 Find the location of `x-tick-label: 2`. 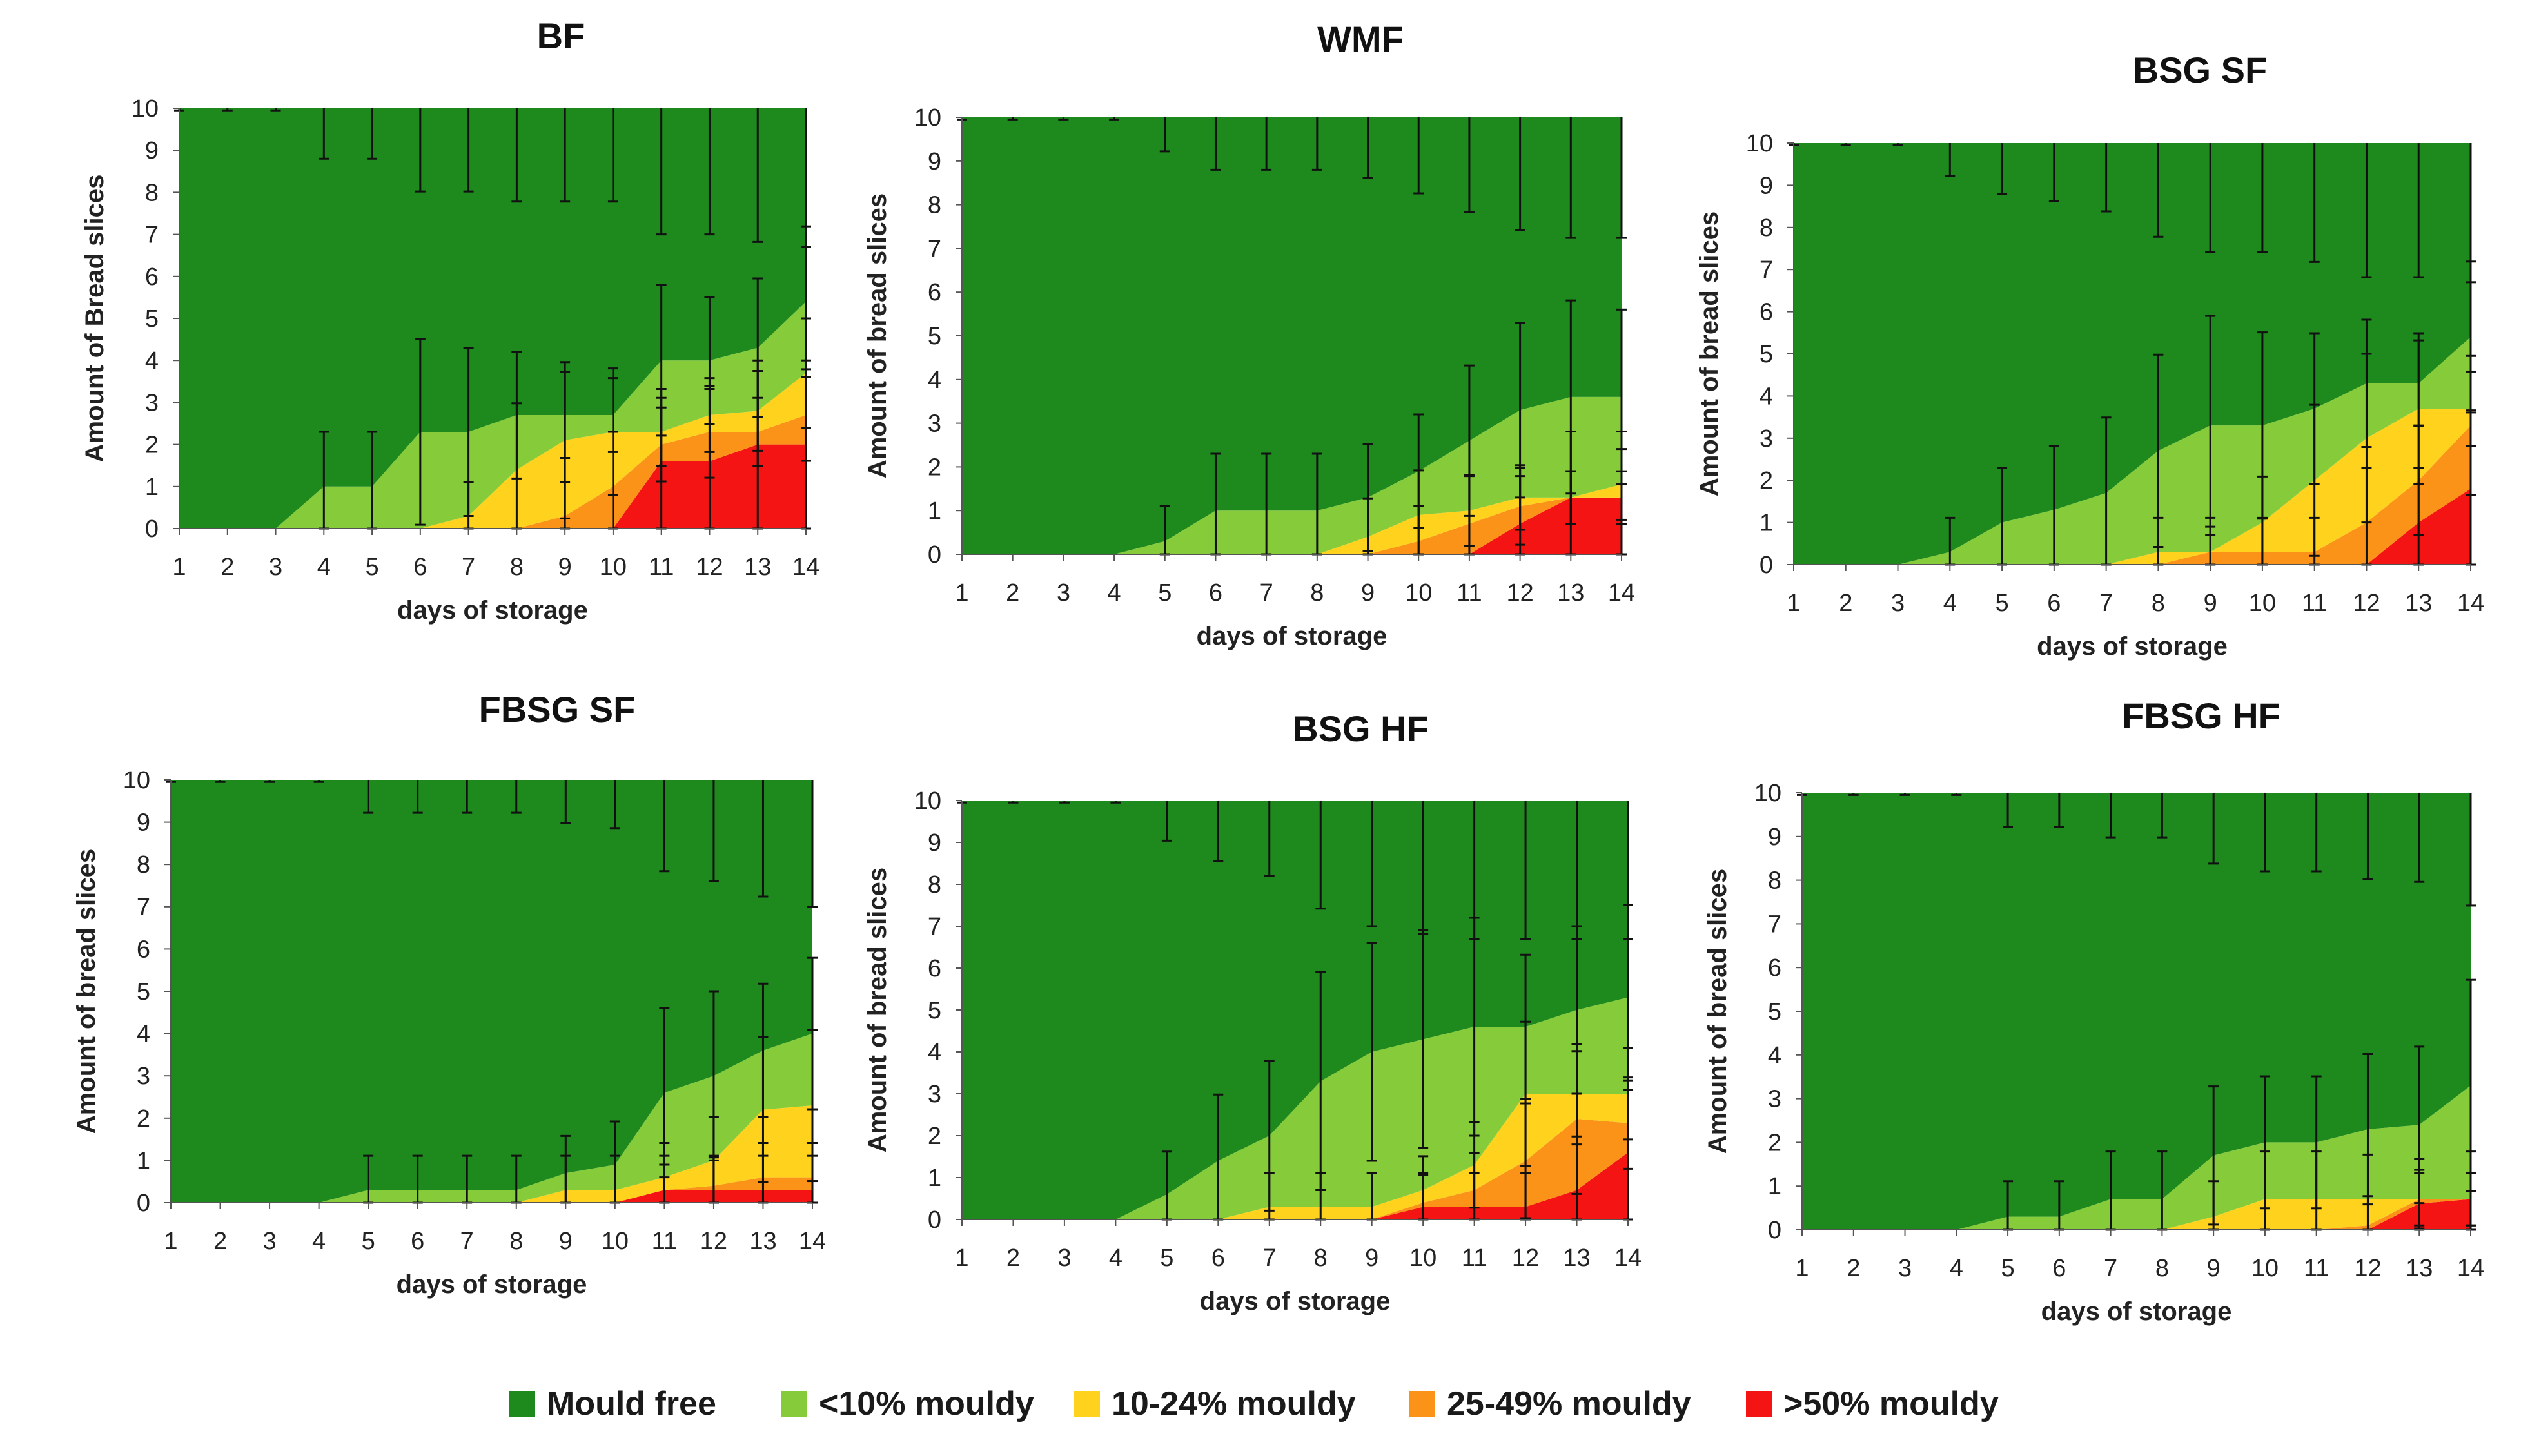

x-tick-label: 2 is located at coordinates (227, 567).